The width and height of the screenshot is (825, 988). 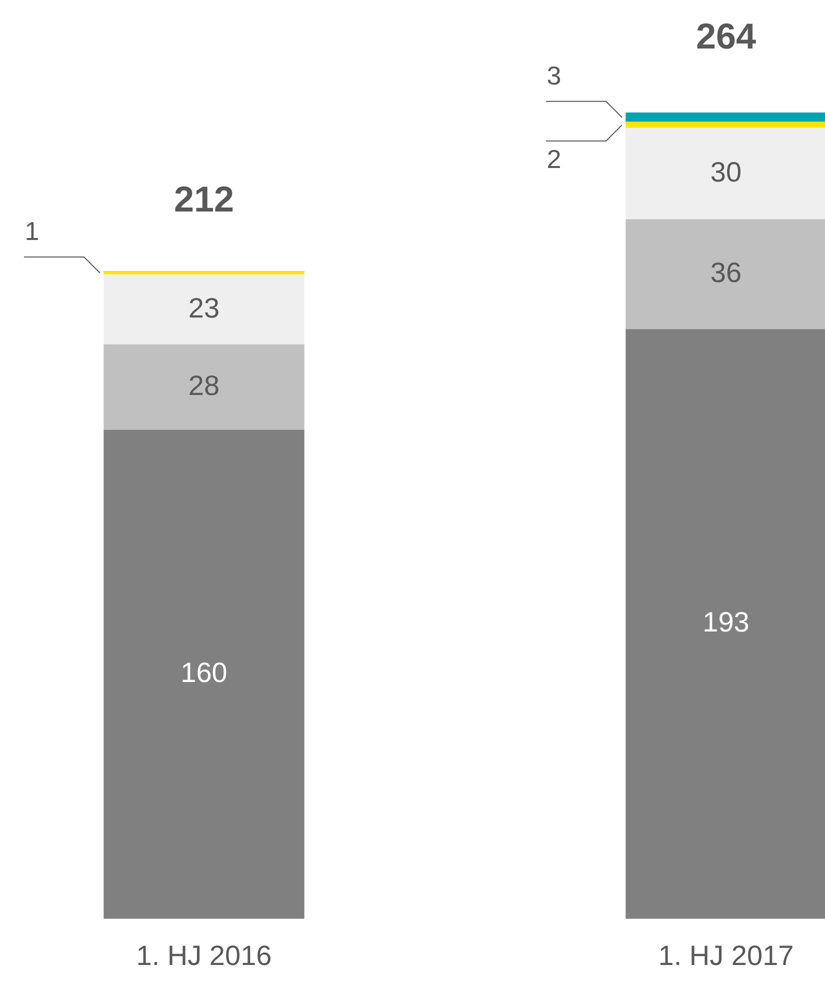 What do you see at coordinates (204, 955) in the screenshot?
I see `x-tick-label: 1. HJ 2016` at bounding box center [204, 955].